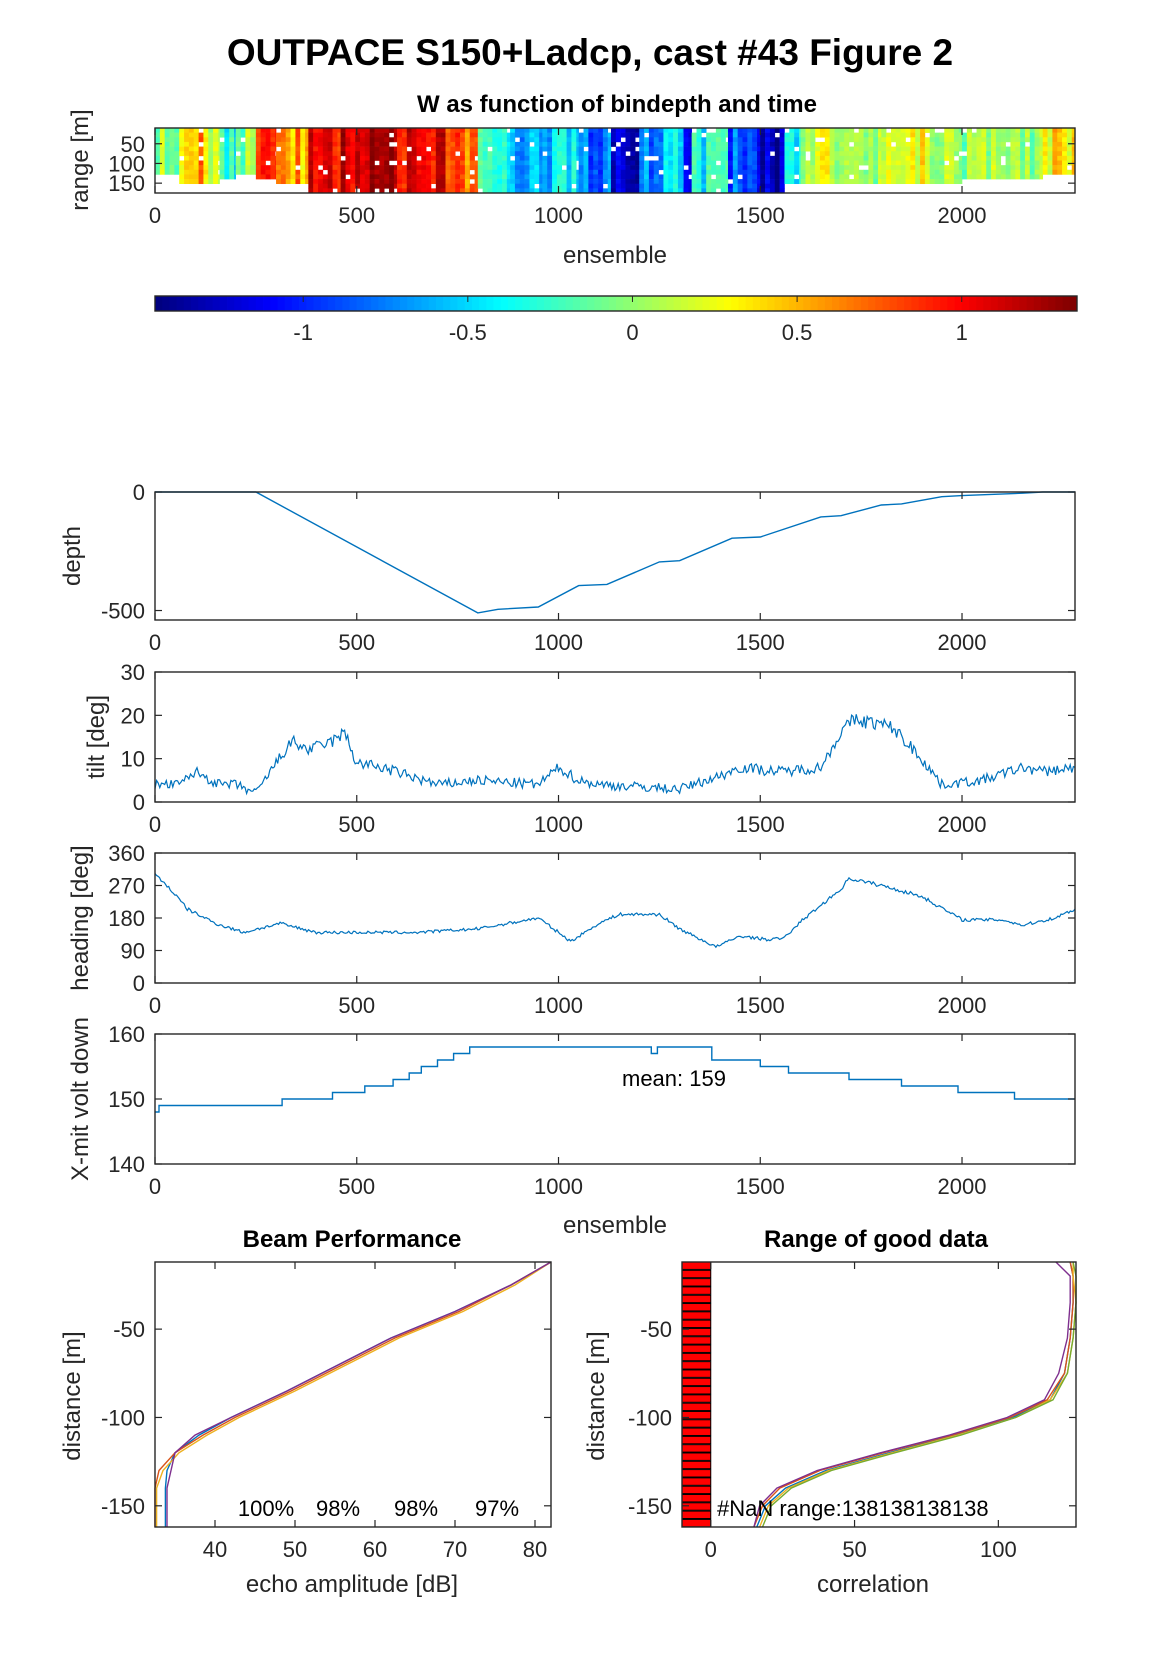 Image resolution: width=1165 pixels, height=1679 pixels. What do you see at coordinates (215, 1549) in the screenshot?
I see `x-tick-label: 40` at bounding box center [215, 1549].